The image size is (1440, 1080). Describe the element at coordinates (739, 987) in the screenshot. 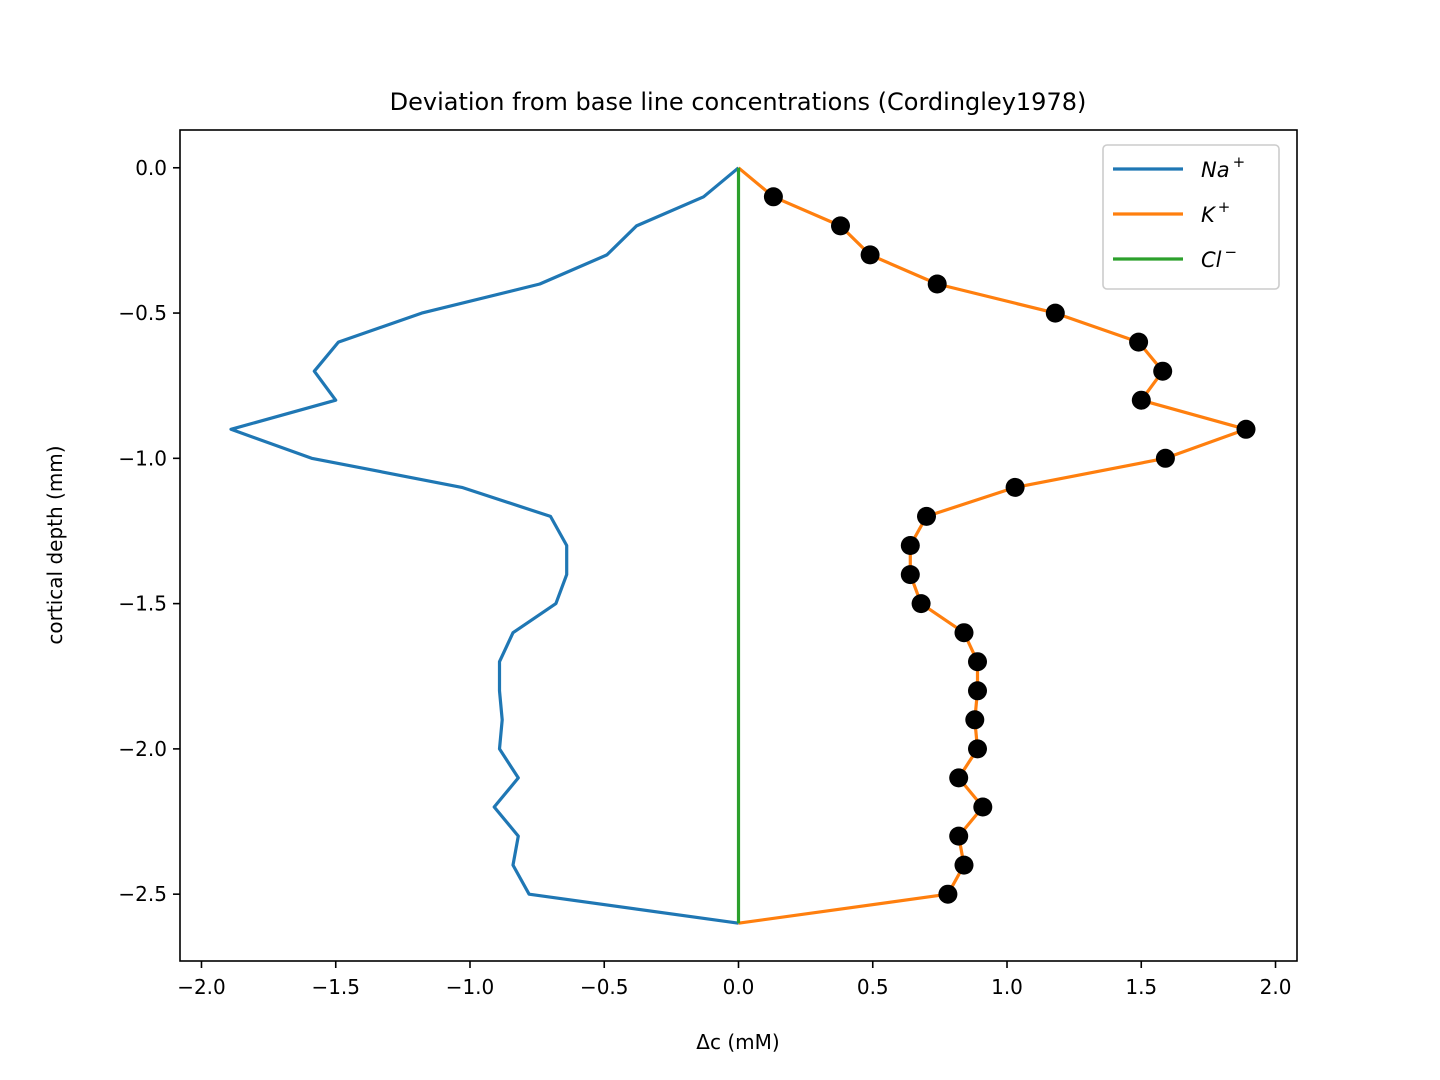

I see `x-tick-label: 0.0` at that location.